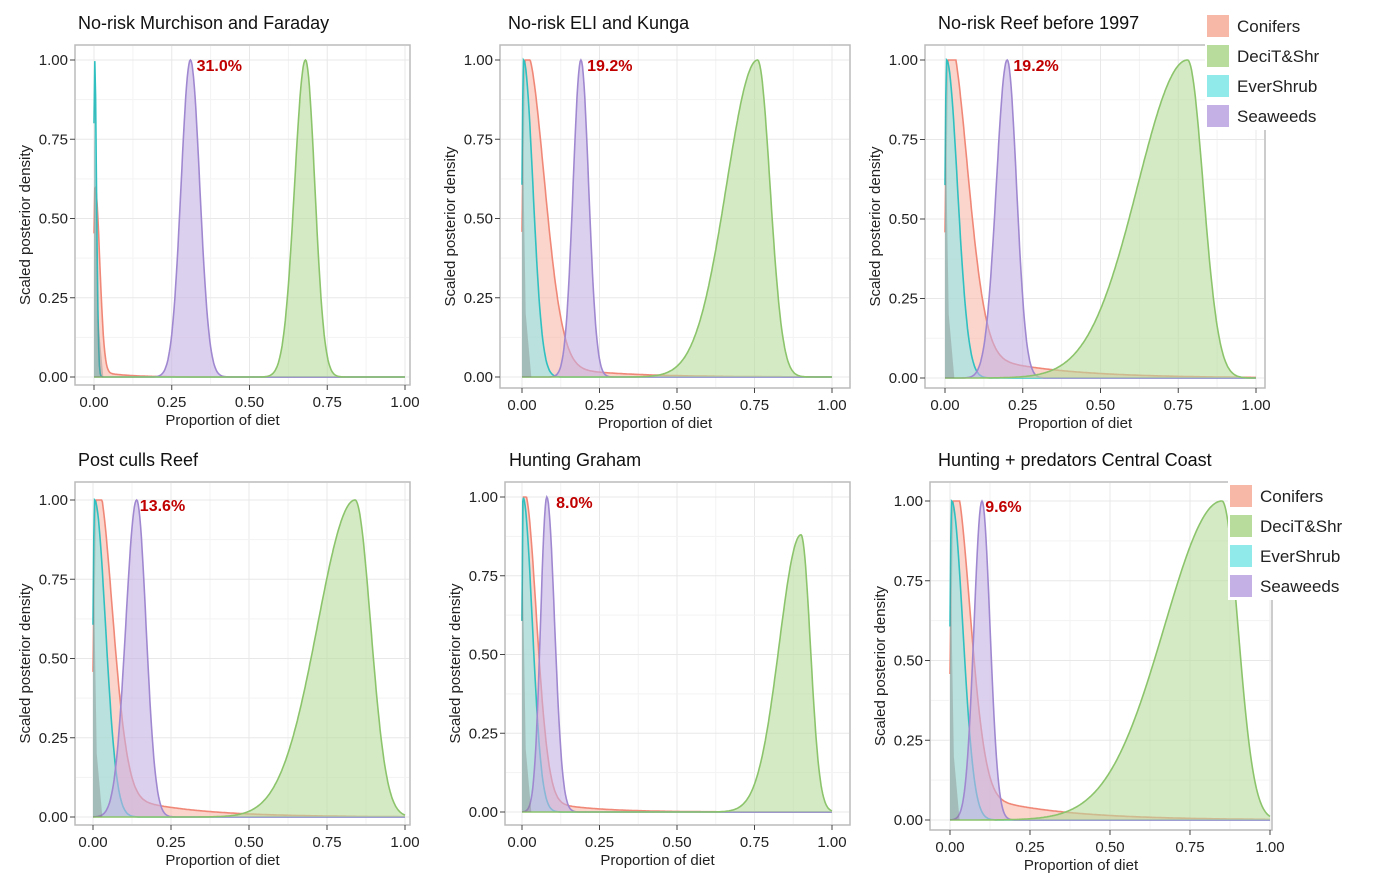  I want to click on seaweed-percentage-label: 13.6%, so click(162, 506).